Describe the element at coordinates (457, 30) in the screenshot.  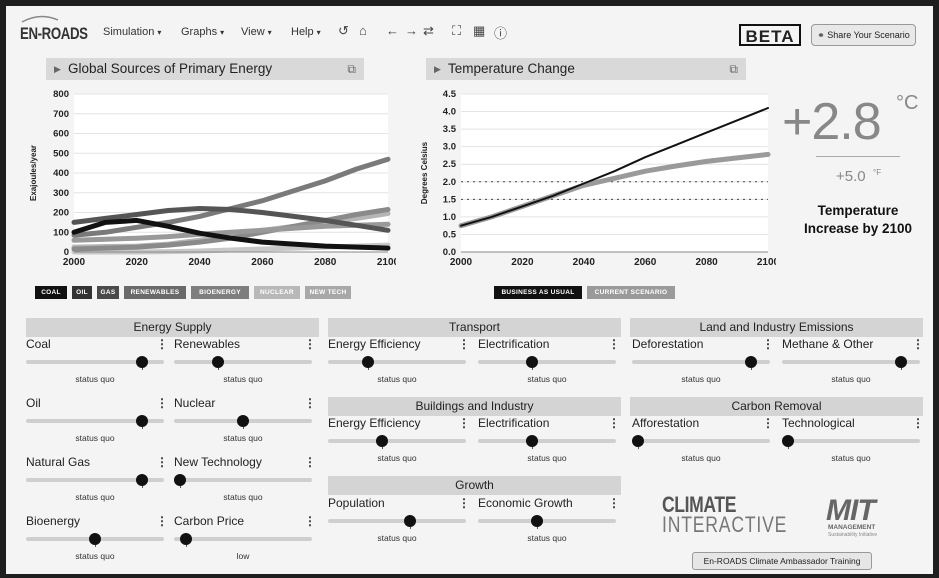
I see `fullscreen-icon: ⛶` at that location.